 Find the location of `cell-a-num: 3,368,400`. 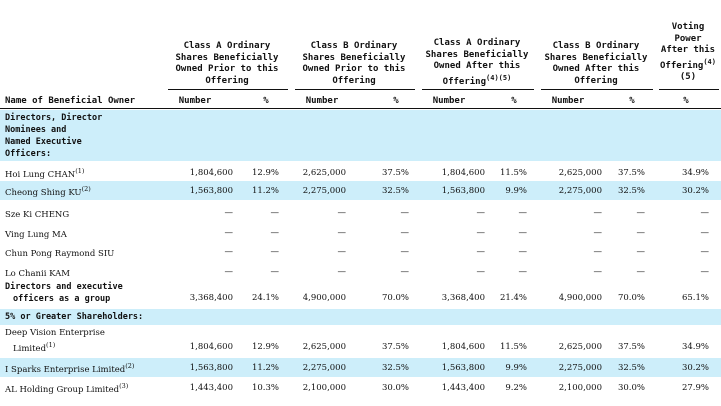

cell-a-num: 3,368,400 is located at coordinates (211, 298).